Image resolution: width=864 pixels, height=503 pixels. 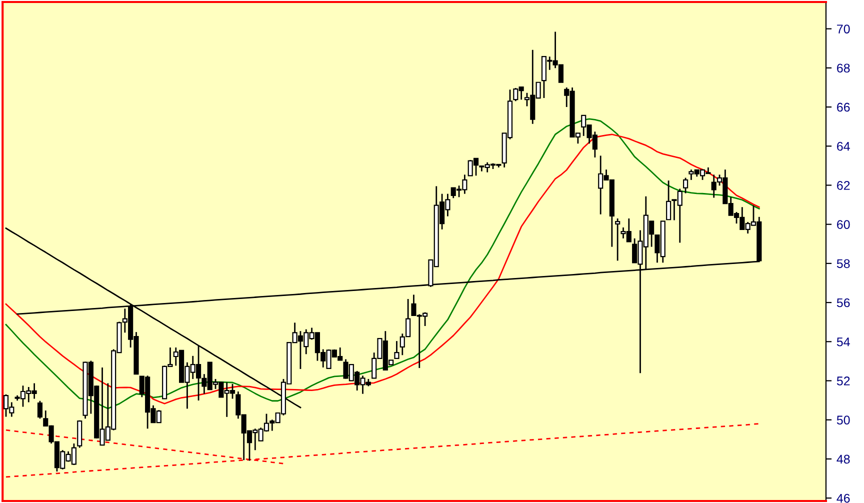 I want to click on y-tick-label: 66, so click(x=843, y=107).